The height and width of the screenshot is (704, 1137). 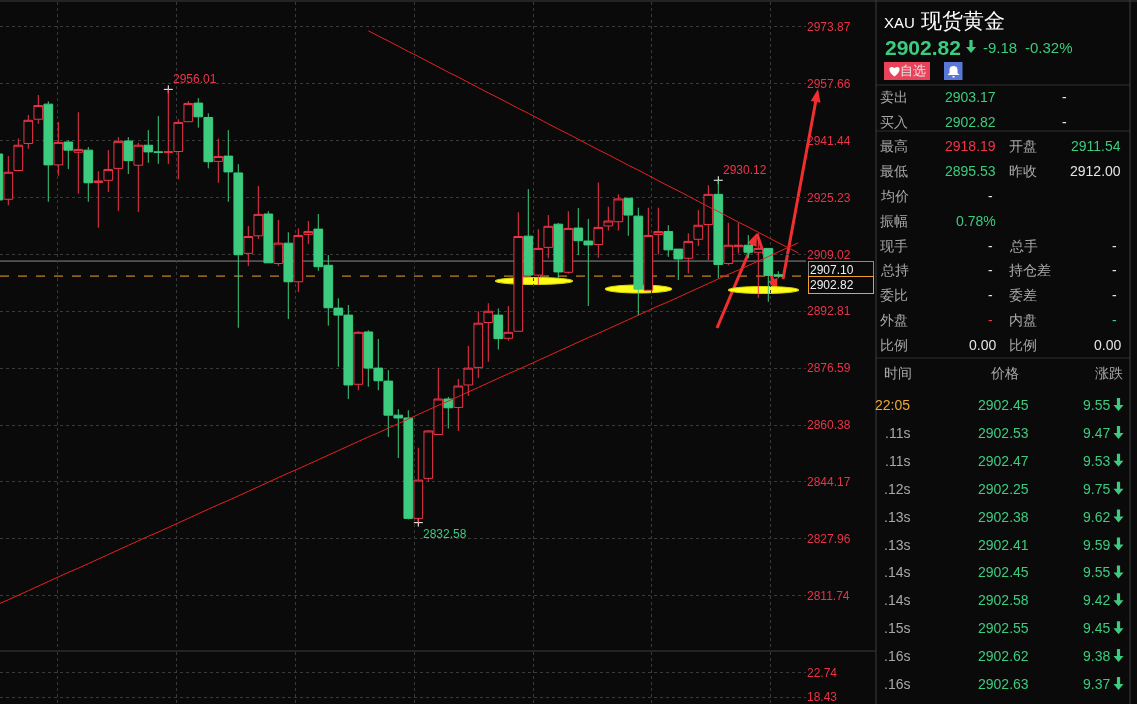 I want to click on text: 昨收, so click(x=1023, y=171).